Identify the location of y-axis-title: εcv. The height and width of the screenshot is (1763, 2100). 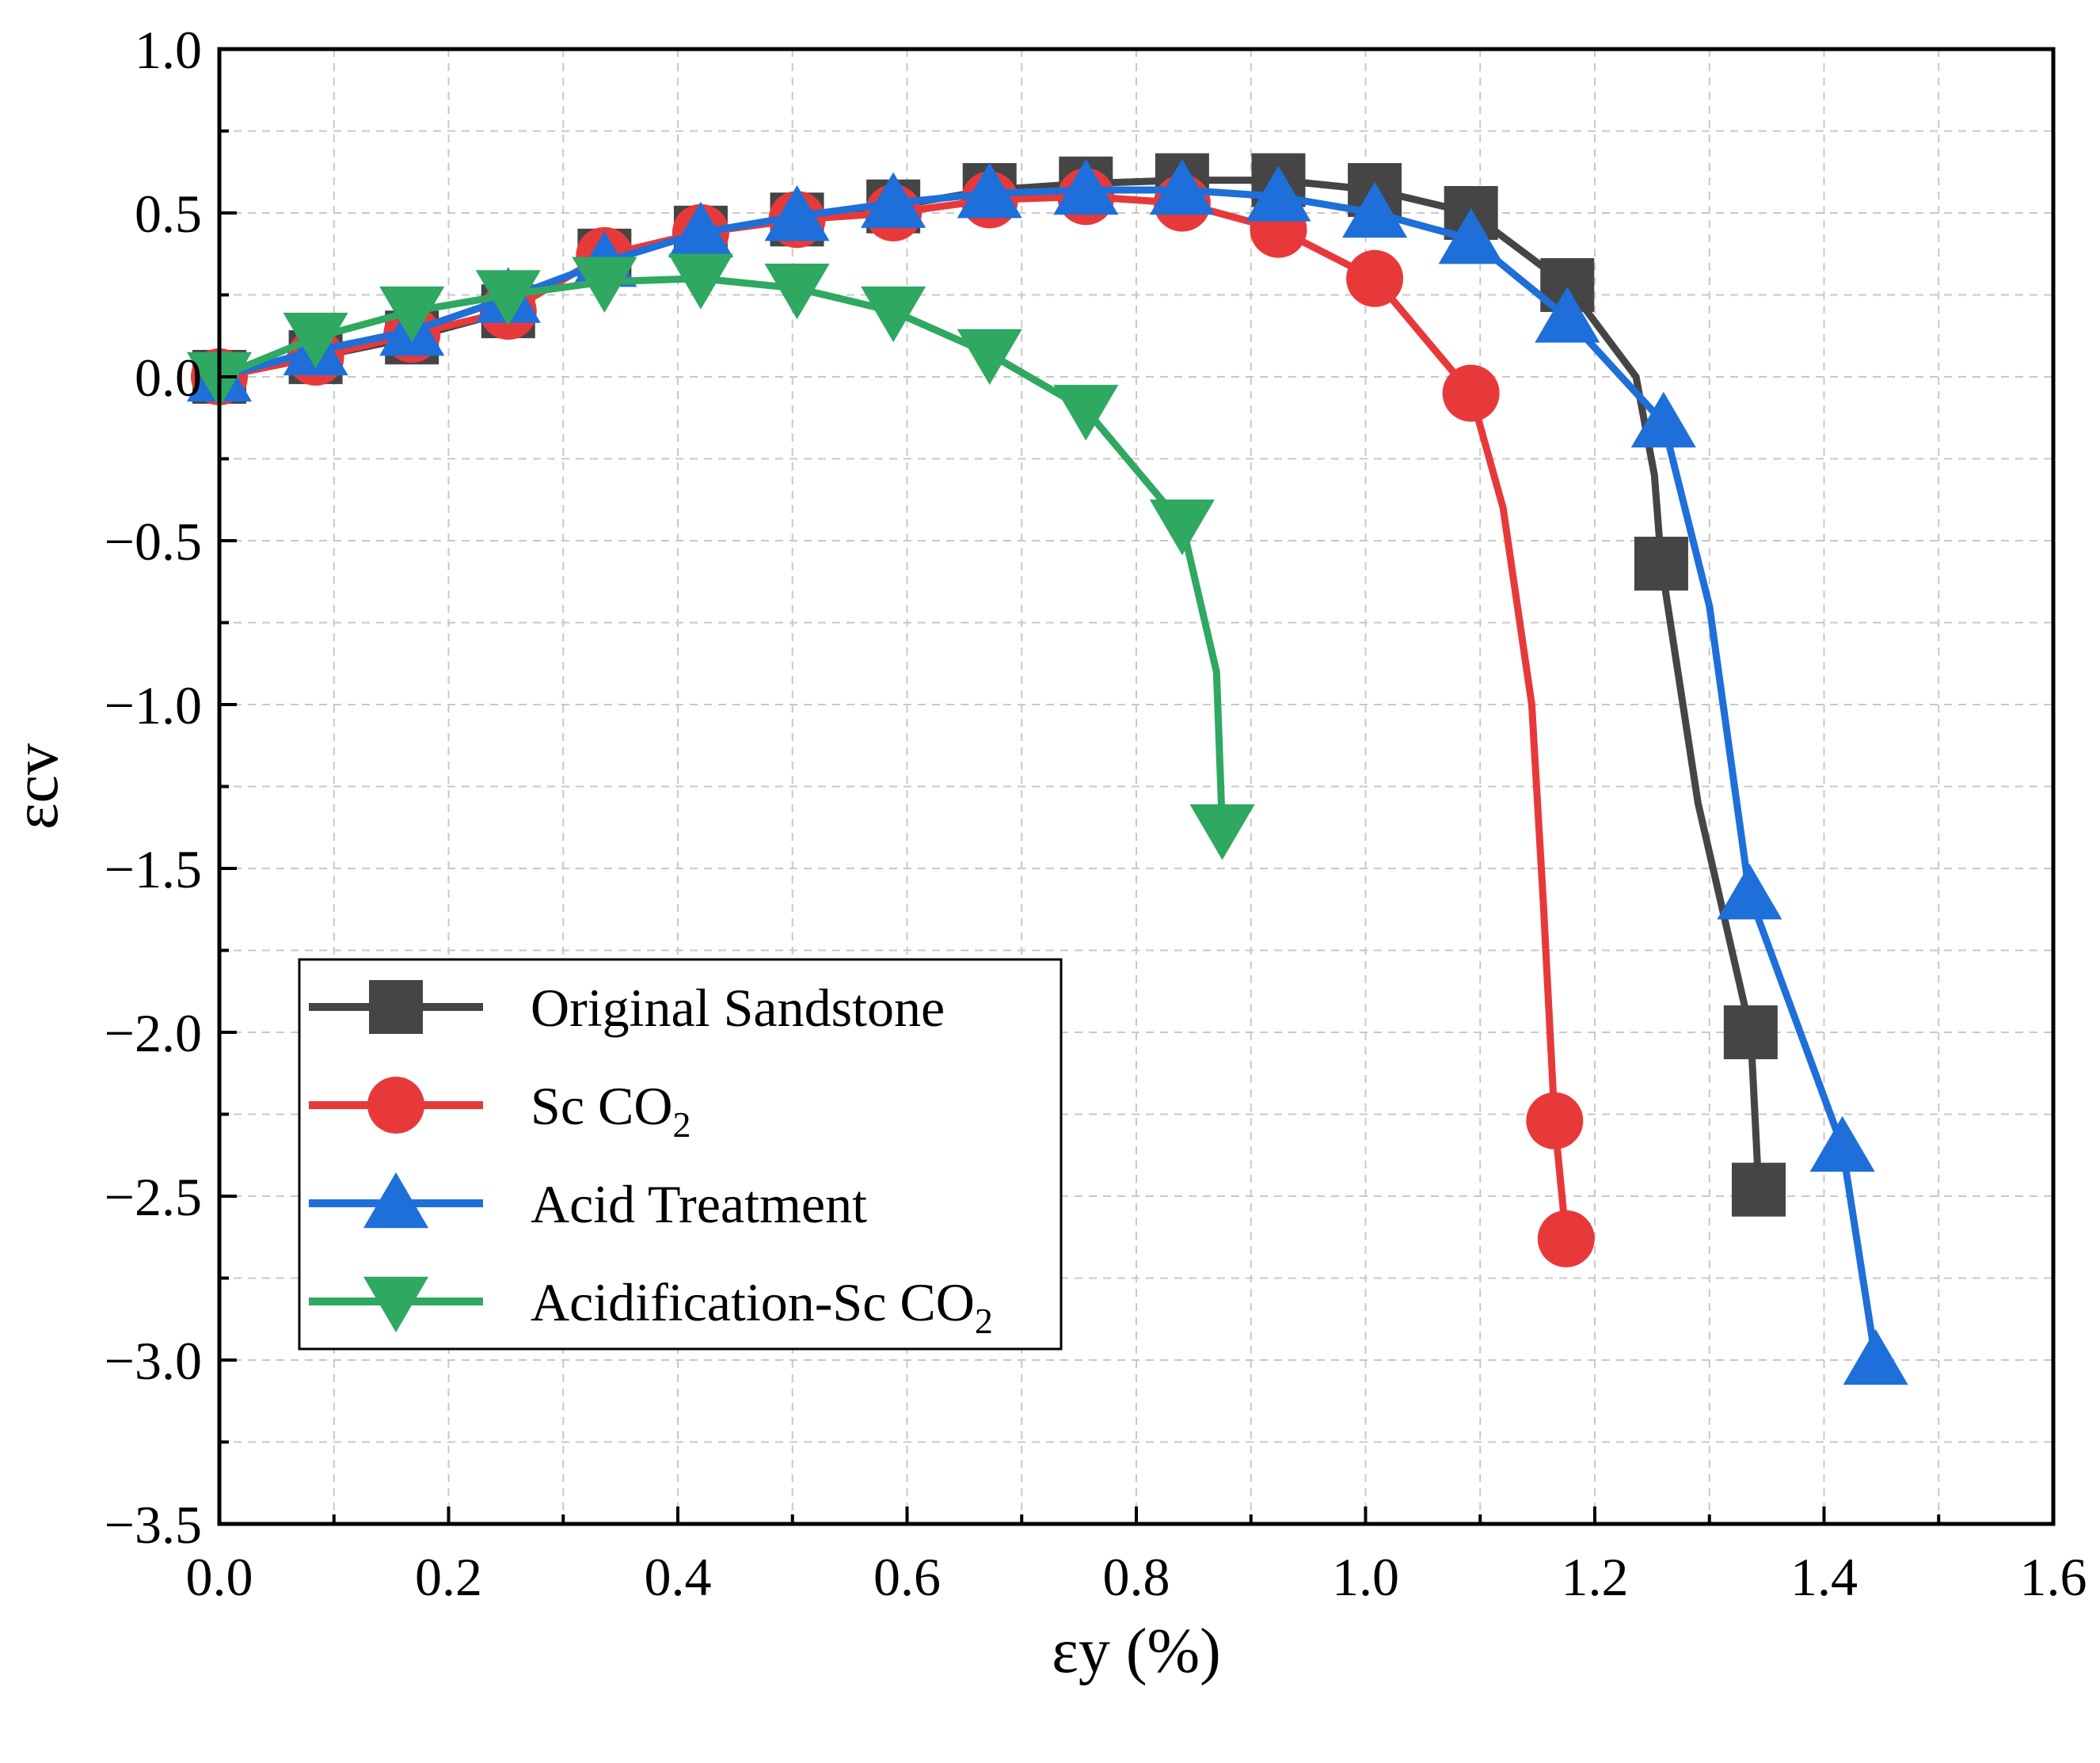
(36, 786).